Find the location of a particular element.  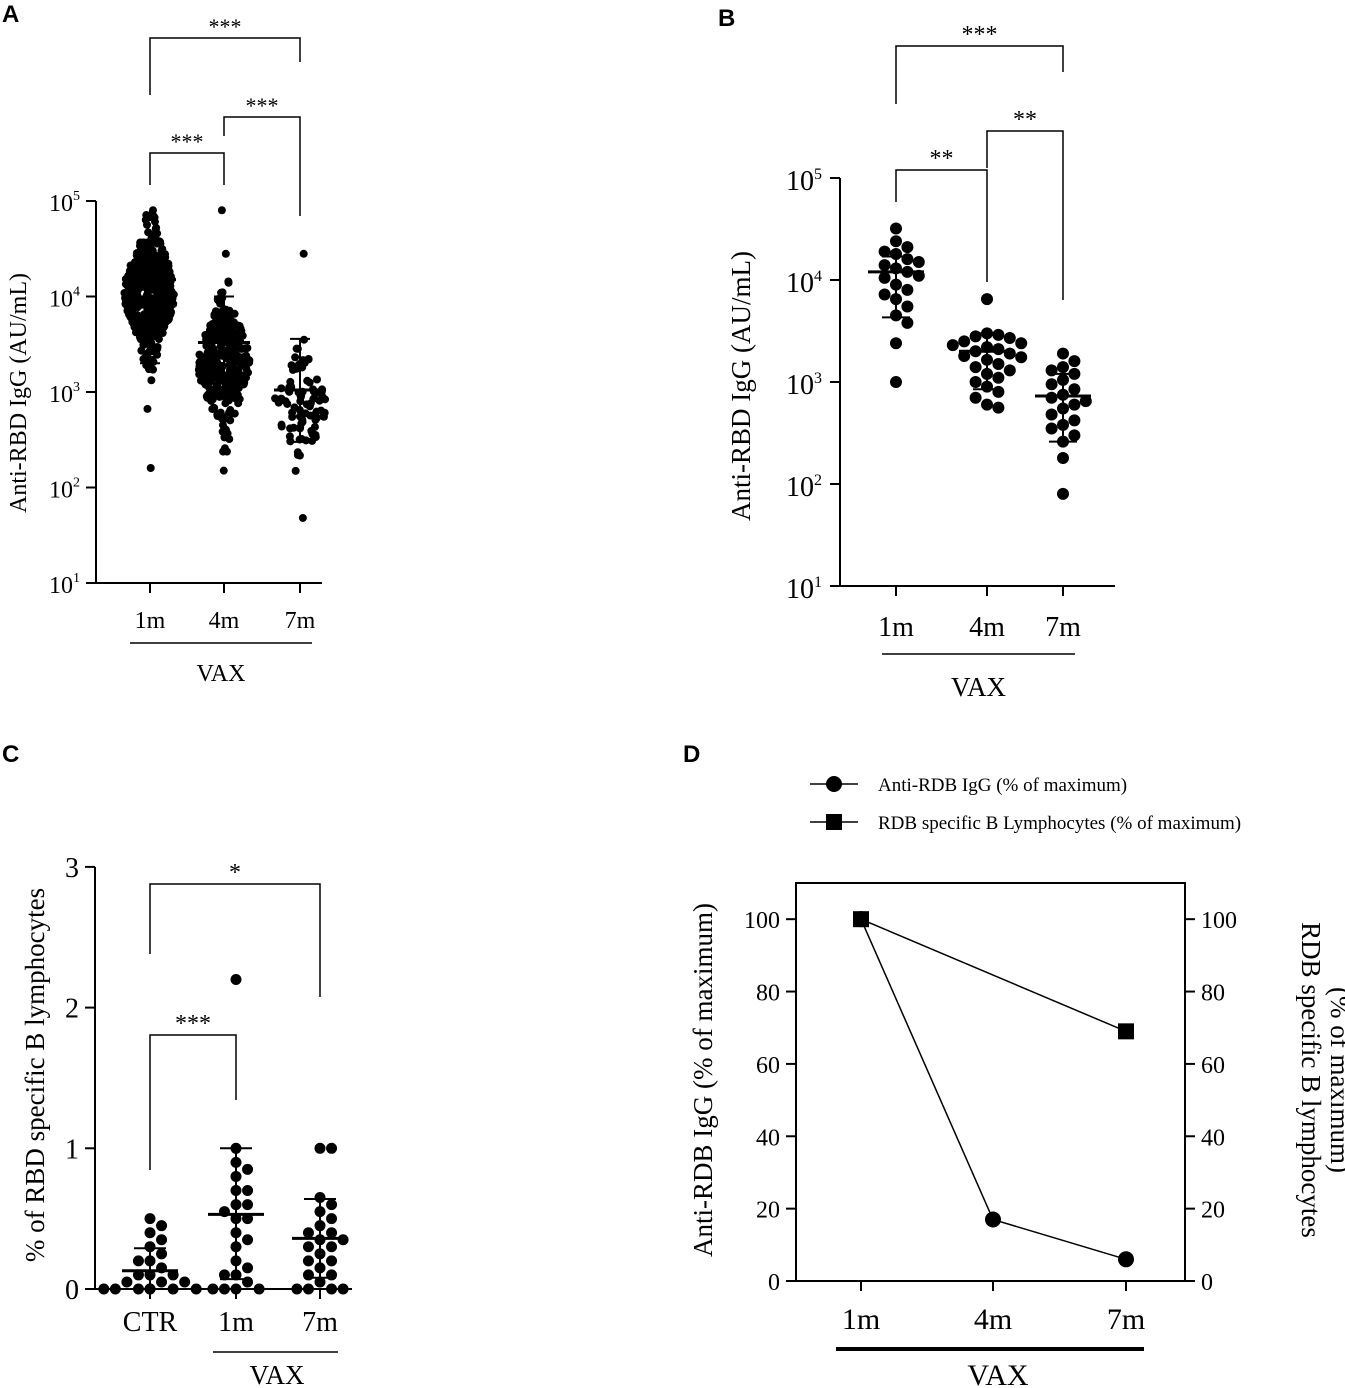

y-axis-title-left: Anti-RDB IgG (% of maximum) is located at coordinates (703, 1080).